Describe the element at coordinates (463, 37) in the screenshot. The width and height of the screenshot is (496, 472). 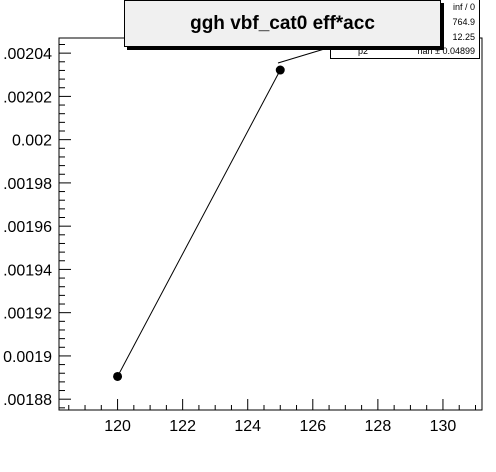
I see `stats-value: 12.25` at that location.